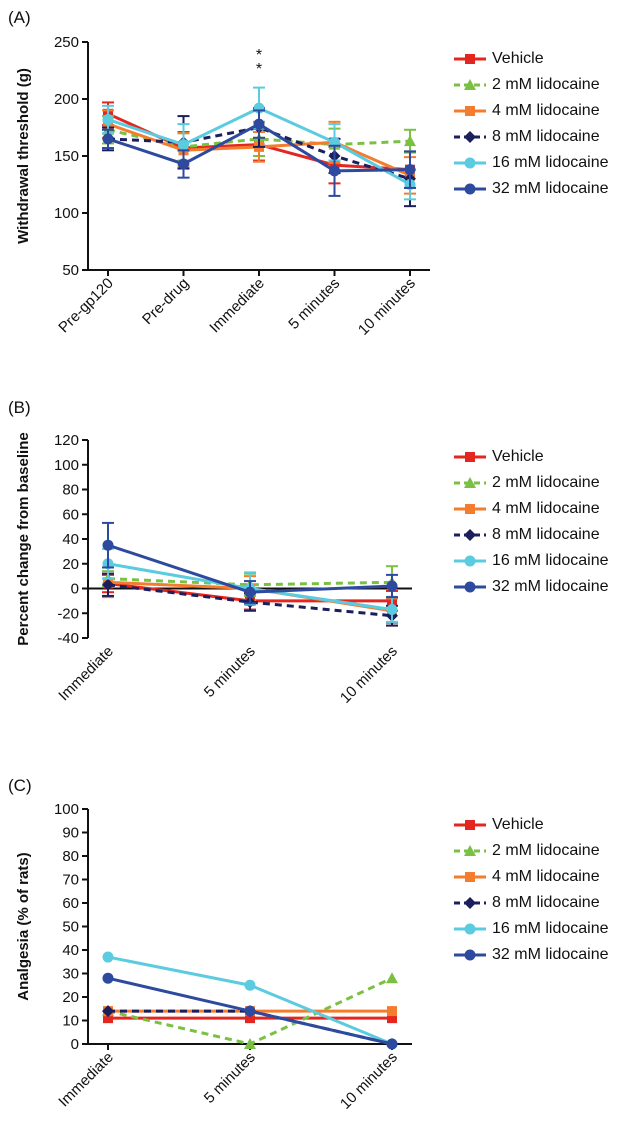 The height and width of the screenshot is (1131, 630). I want to click on y-axis-label: Analgesia (% of rats), so click(23, 926).